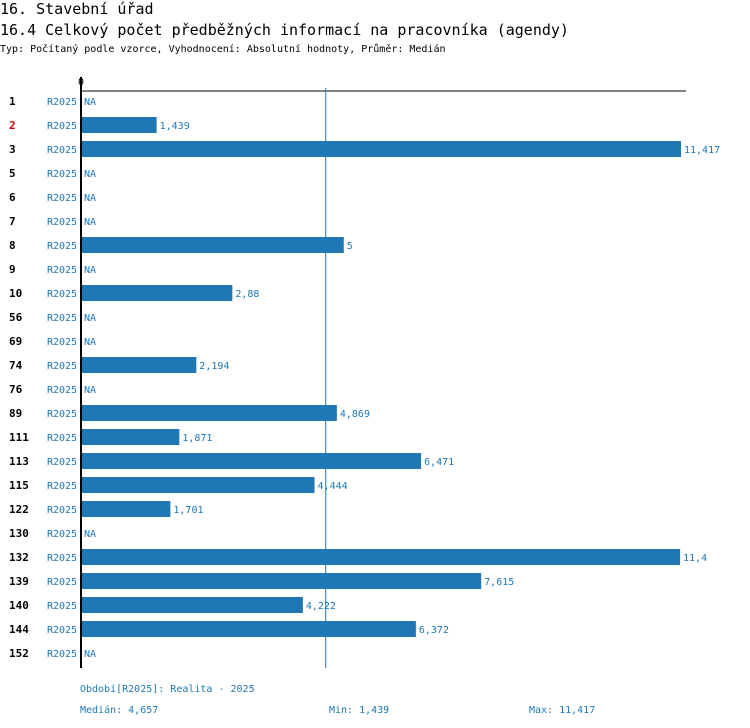 The height and width of the screenshot is (728, 750). What do you see at coordinates (214, 366) in the screenshot?
I see `bar-value-label: 2,194` at bounding box center [214, 366].